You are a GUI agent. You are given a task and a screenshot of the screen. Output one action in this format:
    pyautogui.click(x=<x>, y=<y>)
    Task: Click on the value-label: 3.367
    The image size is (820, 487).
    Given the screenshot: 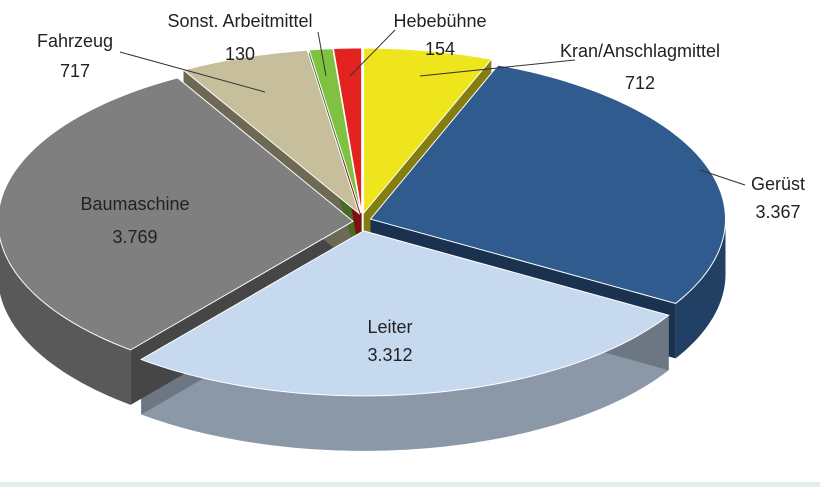 What is the action you would take?
    pyautogui.click(x=777, y=212)
    